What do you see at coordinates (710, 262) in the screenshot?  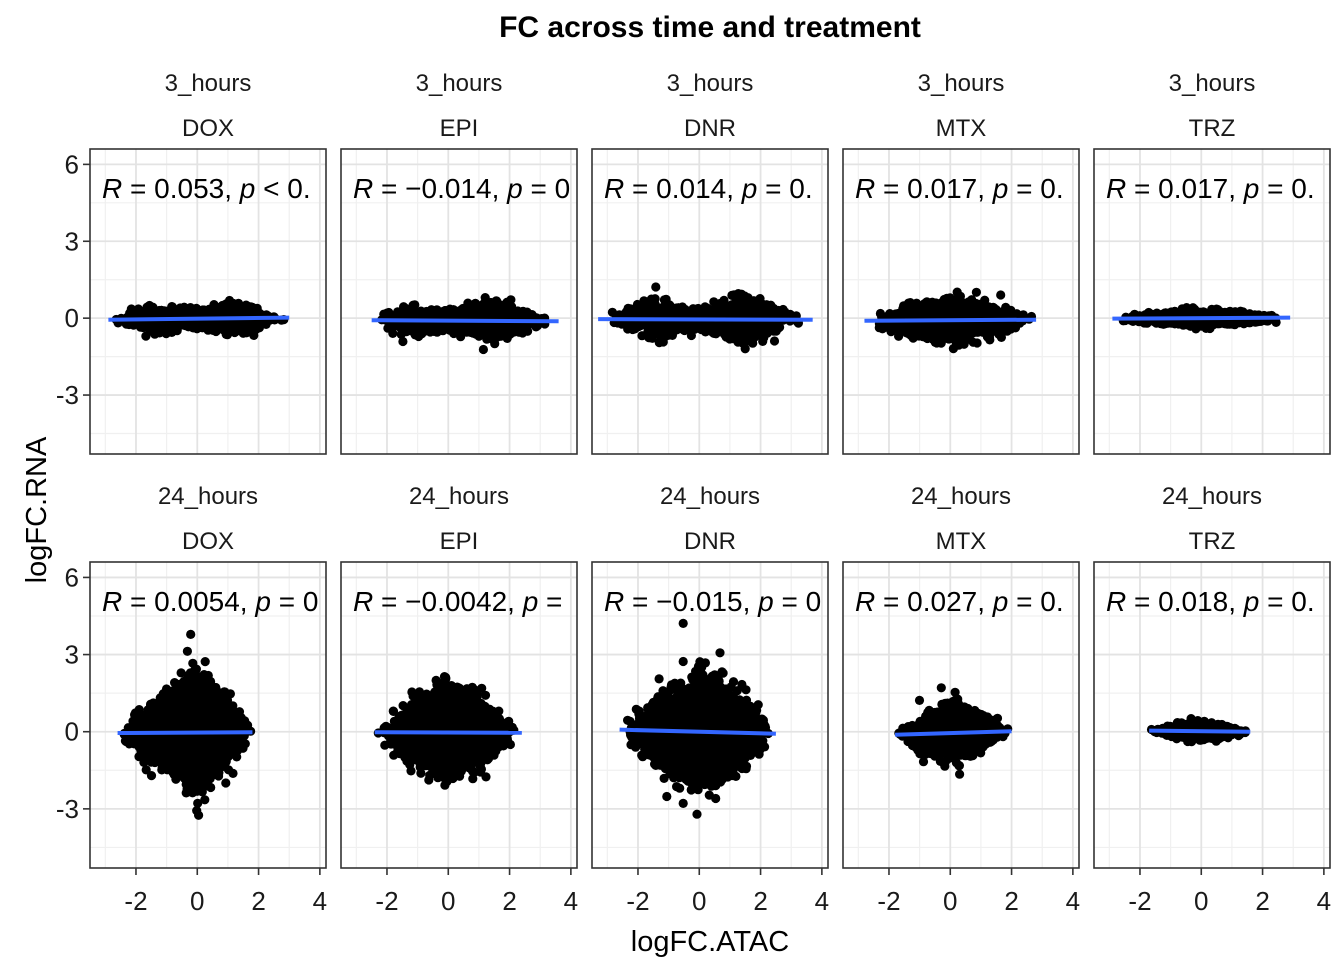 I see `facet-panel: 3_hours DNR R = 0.014, p = 0.` at bounding box center [710, 262].